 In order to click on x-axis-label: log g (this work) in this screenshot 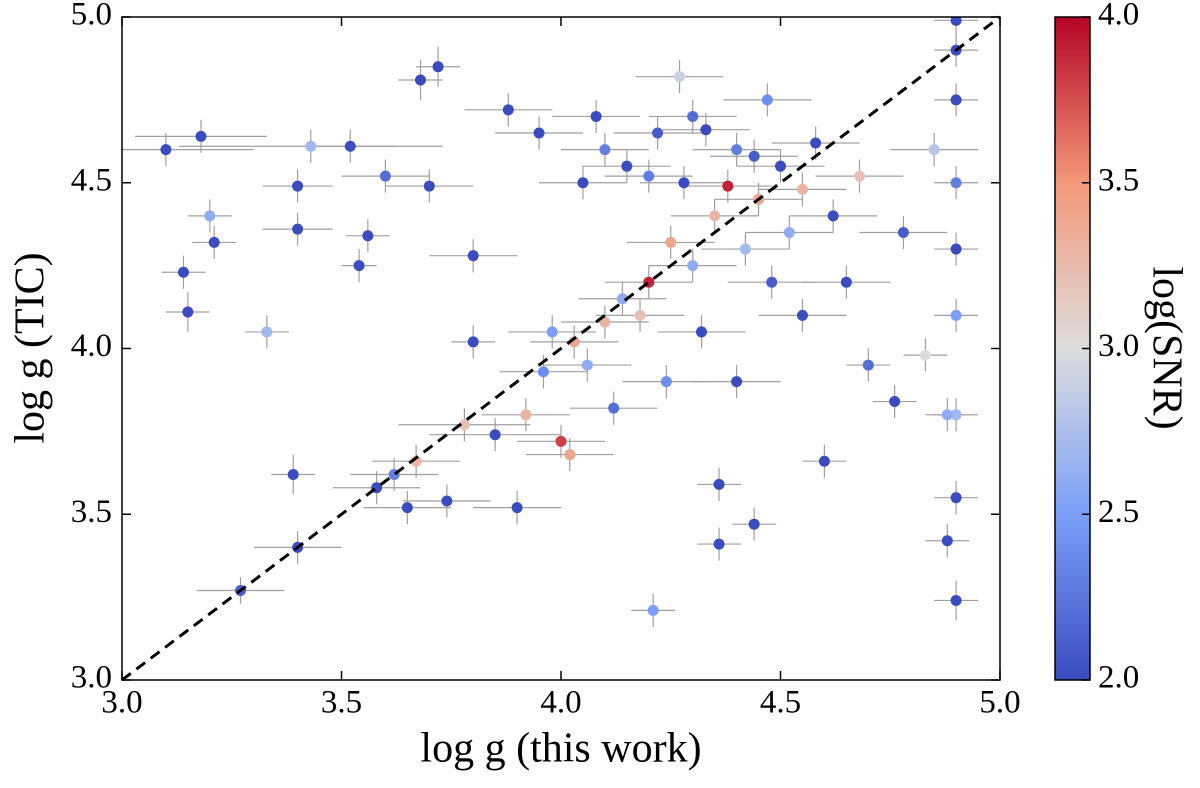, I will do `click(560, 749)`.